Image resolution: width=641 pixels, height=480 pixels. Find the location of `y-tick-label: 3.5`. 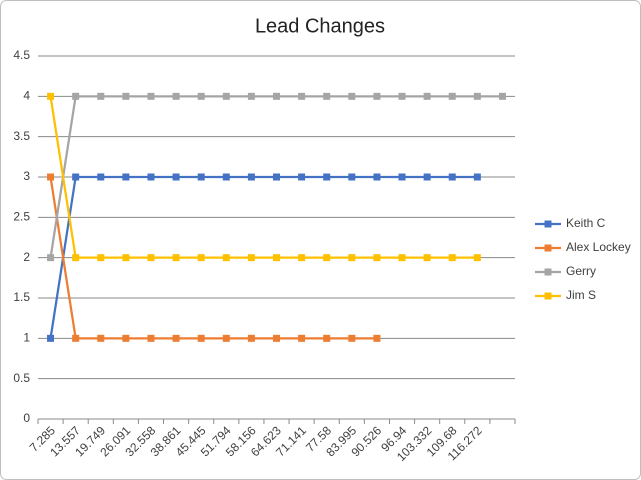

y-tick-label: 3.5 is located at coordinates (21, 136).